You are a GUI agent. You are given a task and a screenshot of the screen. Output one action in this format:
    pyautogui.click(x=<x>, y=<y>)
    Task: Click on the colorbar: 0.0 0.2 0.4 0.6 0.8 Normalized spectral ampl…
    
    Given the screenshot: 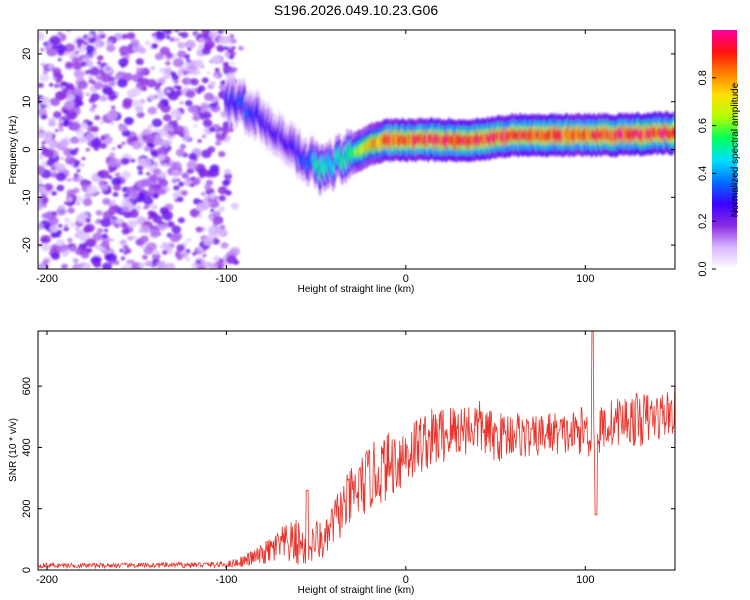 What is the action you would take?
    pyautogui.click(x=719, y=153)
    